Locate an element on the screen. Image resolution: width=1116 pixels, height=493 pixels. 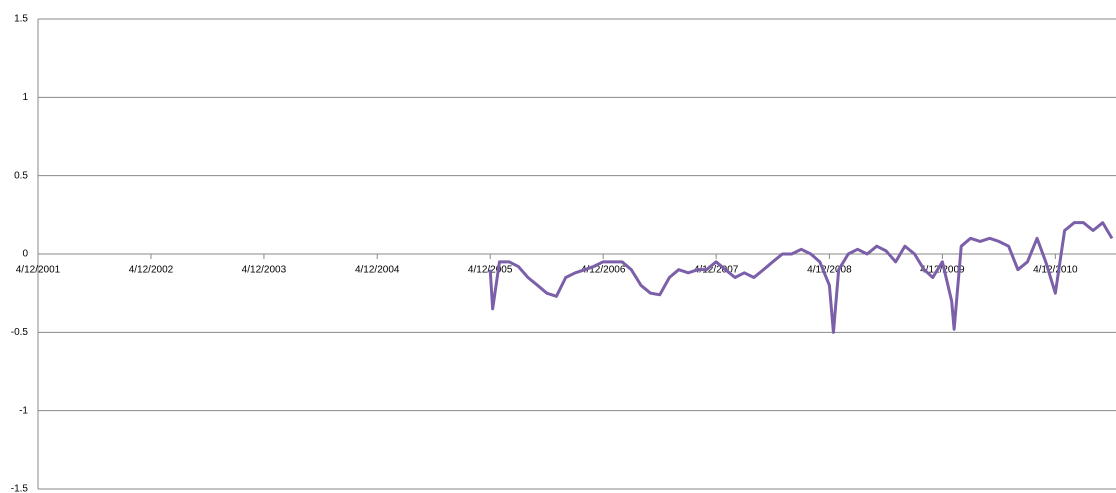
x-tick-label: 4/12/2009 is located at coordinates (942, 270).